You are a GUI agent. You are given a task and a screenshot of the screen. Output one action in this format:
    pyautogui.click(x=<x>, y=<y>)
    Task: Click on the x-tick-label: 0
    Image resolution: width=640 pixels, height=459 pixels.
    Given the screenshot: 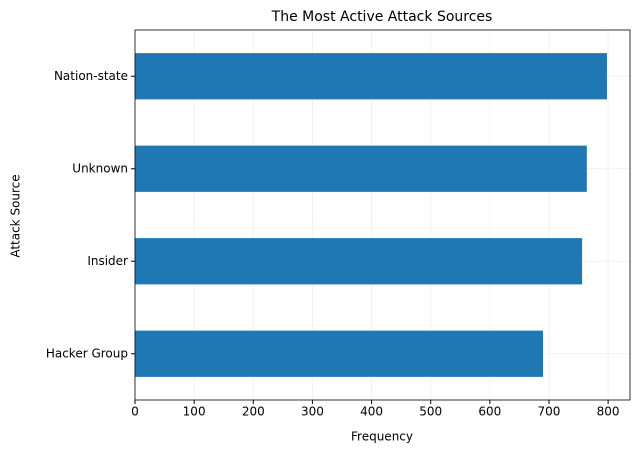 What is the action you would take?
    pyautogui.click(x=135, y=412)
    